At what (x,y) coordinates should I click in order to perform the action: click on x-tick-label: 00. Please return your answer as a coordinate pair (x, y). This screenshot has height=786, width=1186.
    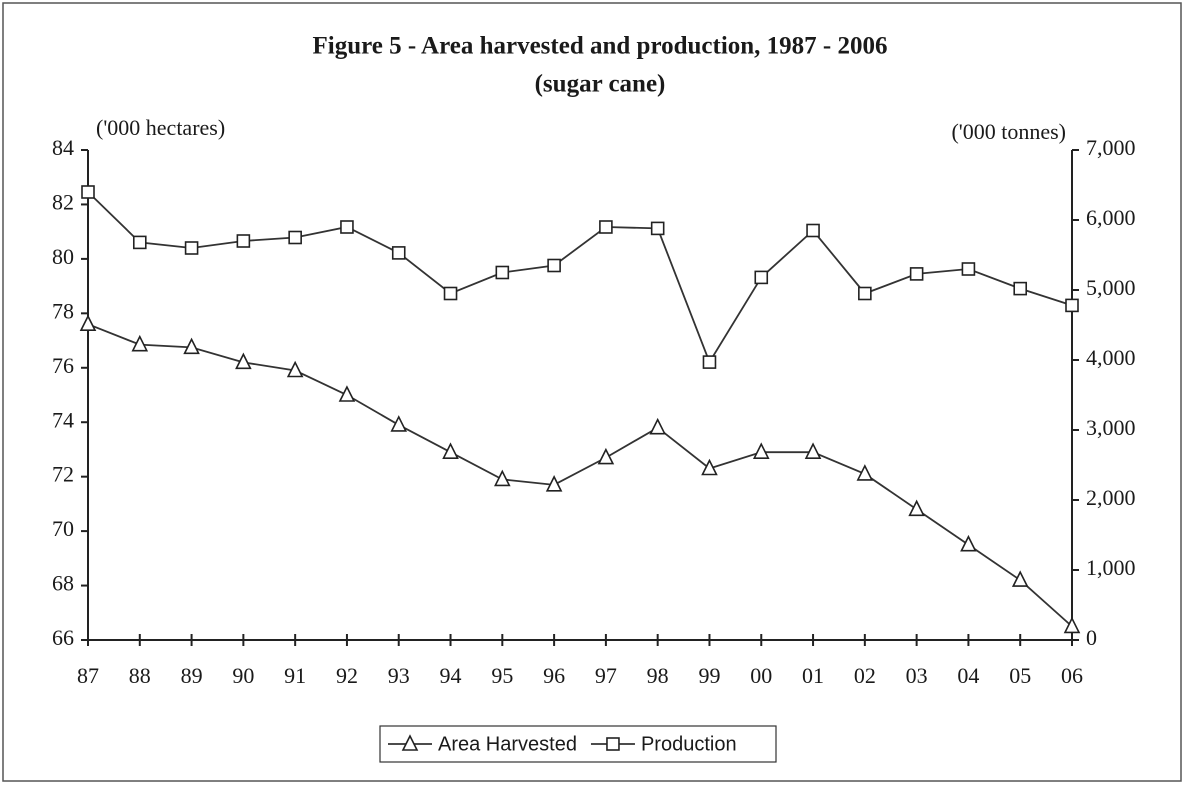
    Looking at the image, I should click on (761, 675).